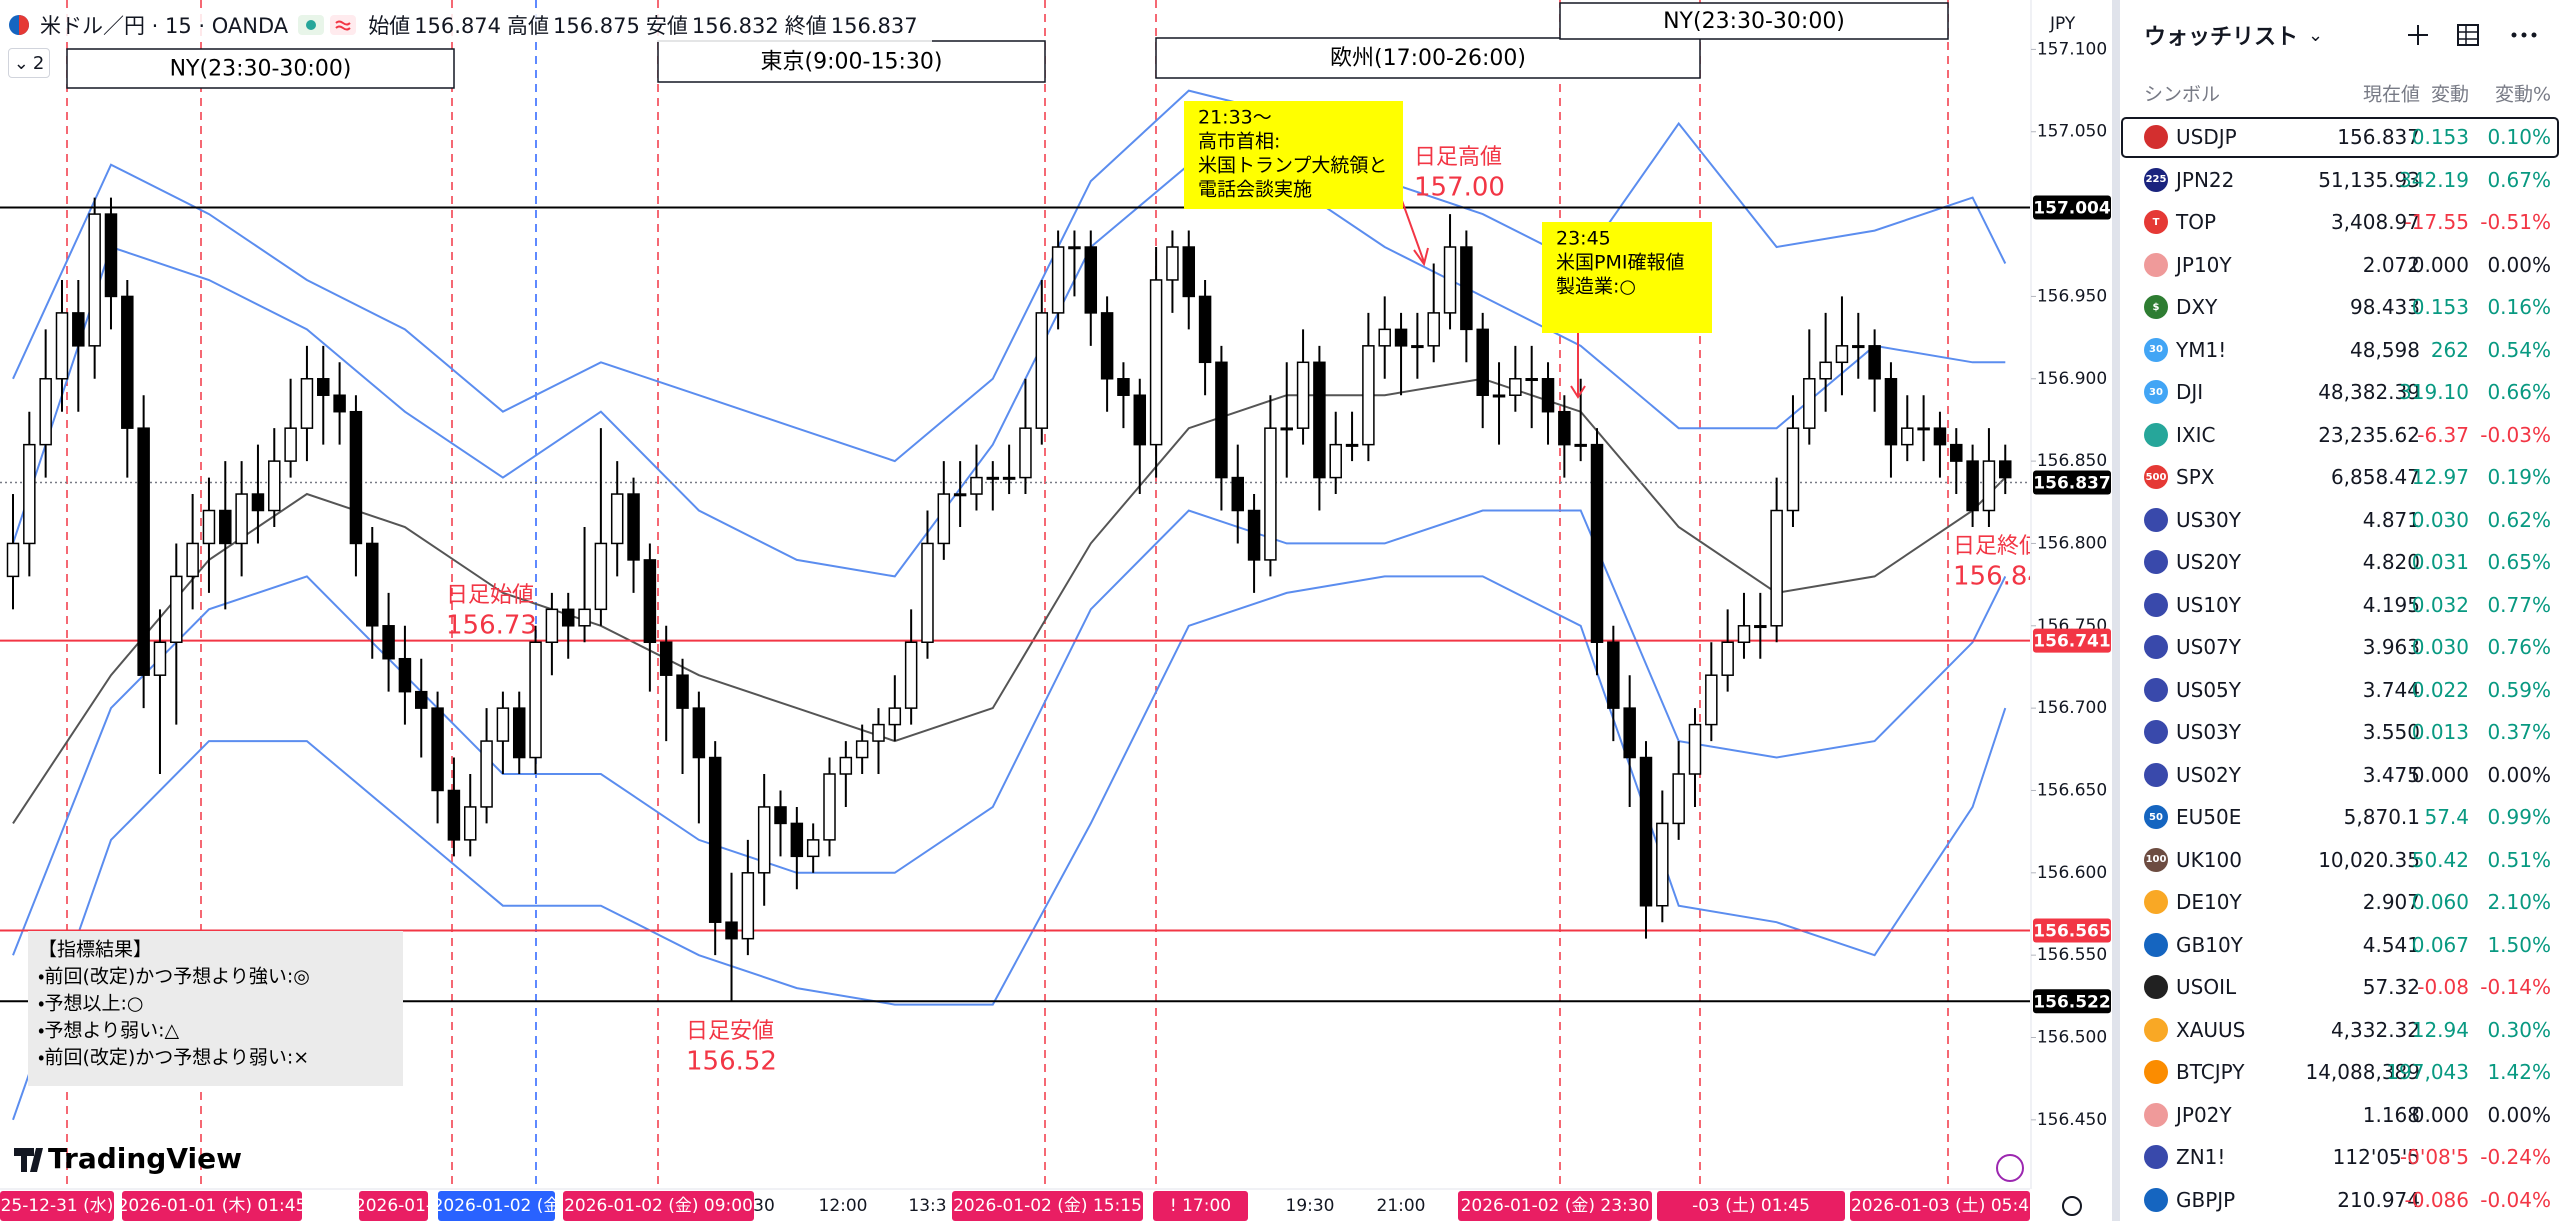  I want to click on watchlist-row: XAUUS 4,332.32 12.94 0.30%, so click(2340, 1030).